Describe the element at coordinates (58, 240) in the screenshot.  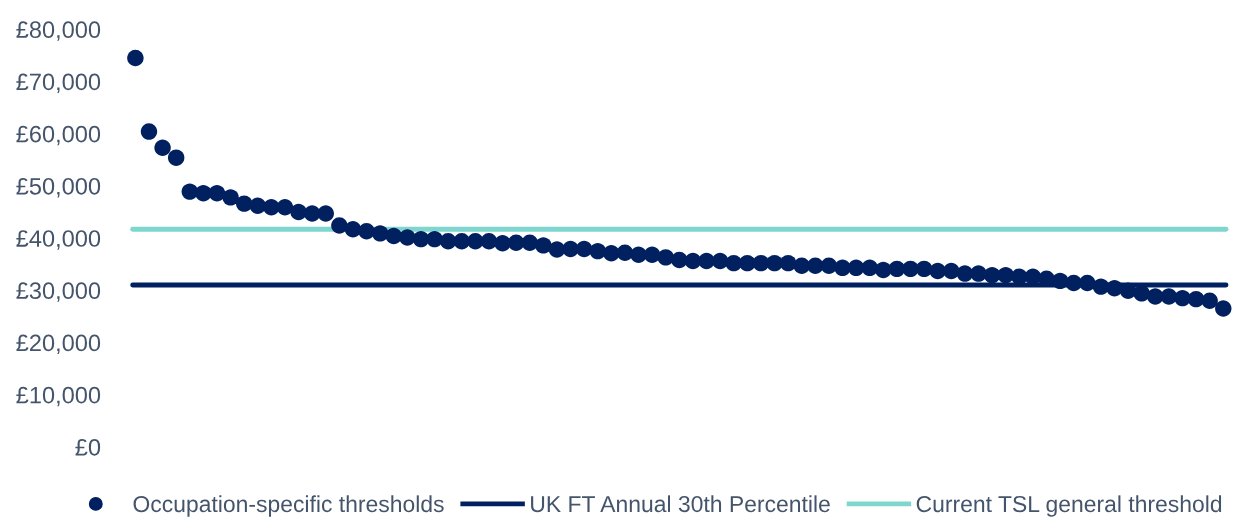
I see `y-tick-label: £40,000` at that location.